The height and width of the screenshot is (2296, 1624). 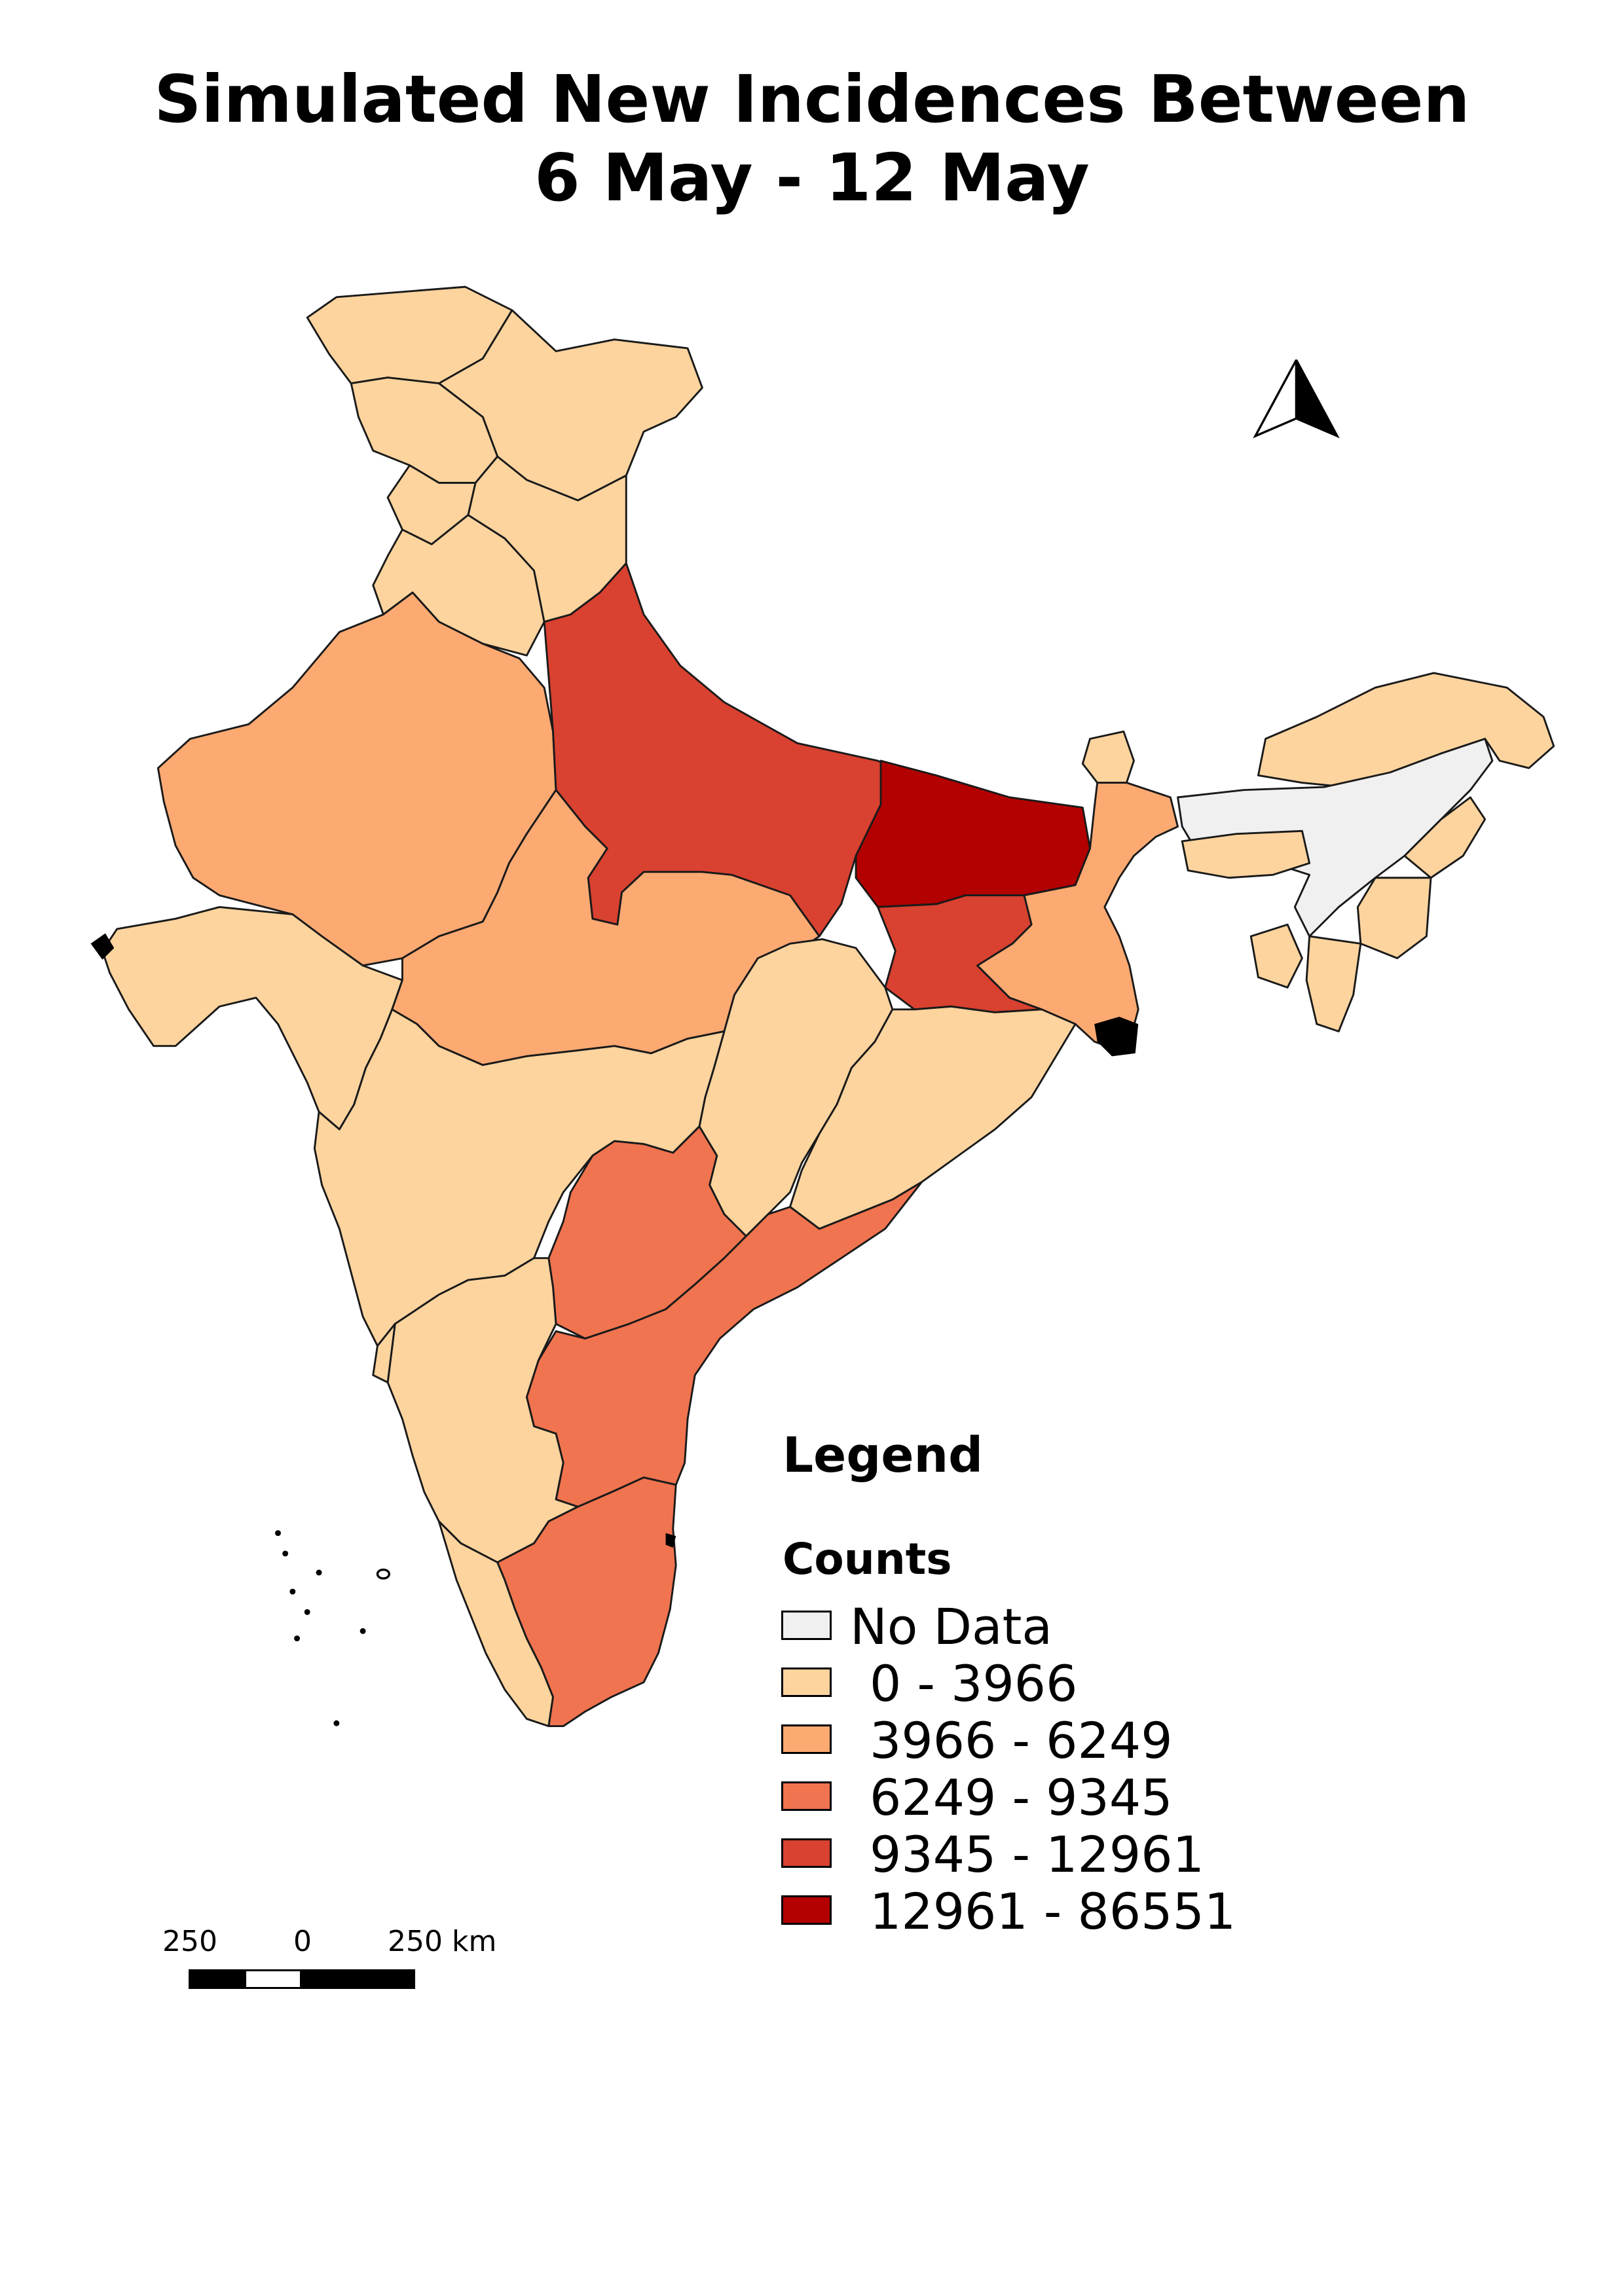 I want to click on legend-subheading: Counts, so click(x=867, y=1559).